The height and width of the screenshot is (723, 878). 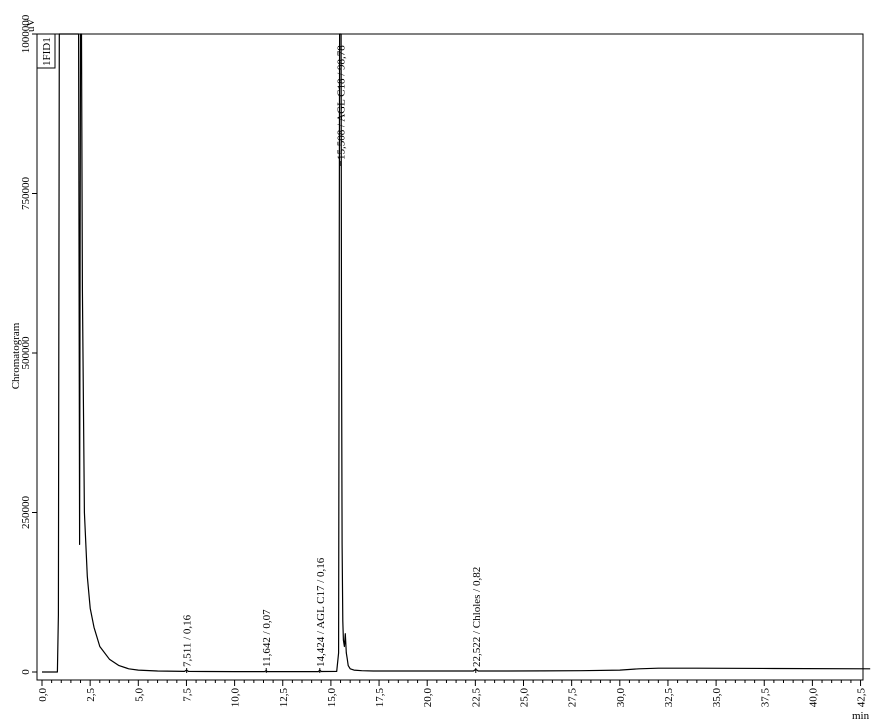 What do you see at coordinates (26, 513) in the screenshot?
I see `y-tick-label: 250000` at bounding box center [26, 513].